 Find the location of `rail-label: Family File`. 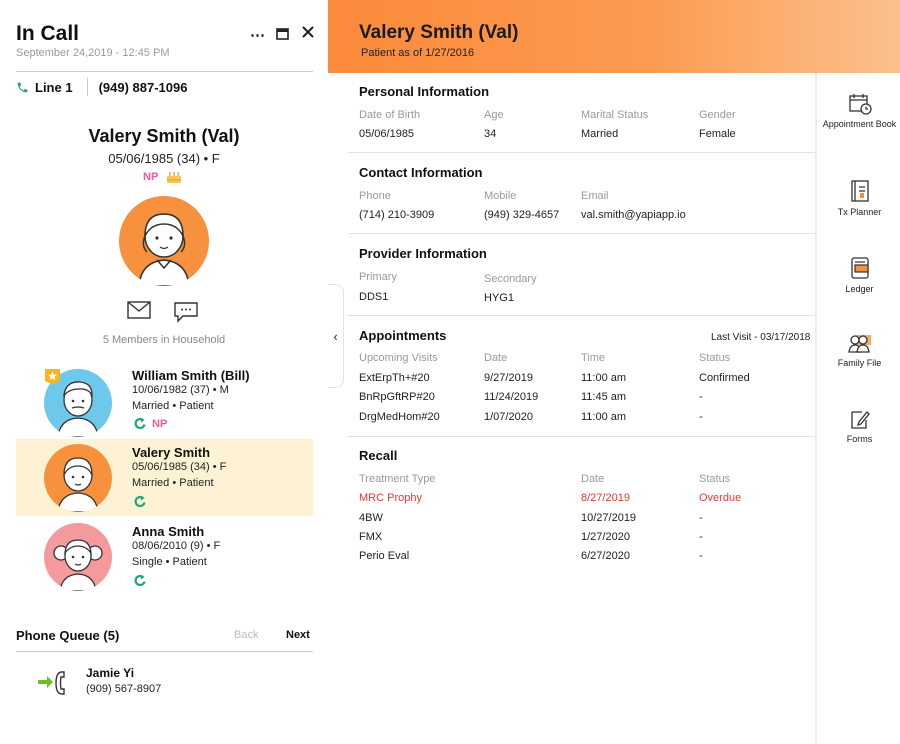

rail-label: Family File is located at coordinates (859, 363).